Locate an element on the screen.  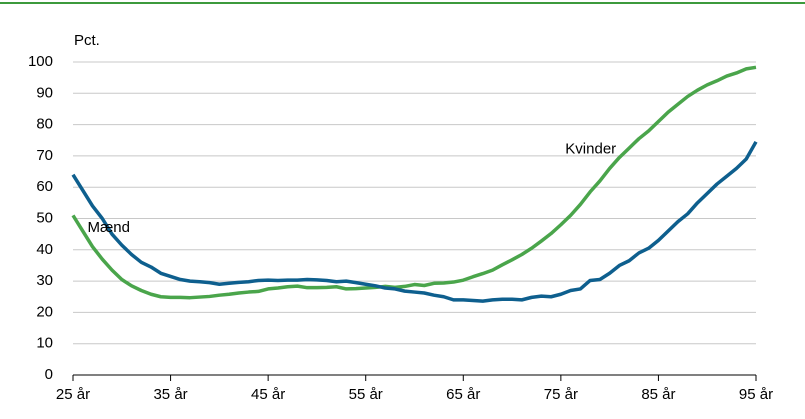
y-tick-label: 50 is located at coordinates (44, 217).